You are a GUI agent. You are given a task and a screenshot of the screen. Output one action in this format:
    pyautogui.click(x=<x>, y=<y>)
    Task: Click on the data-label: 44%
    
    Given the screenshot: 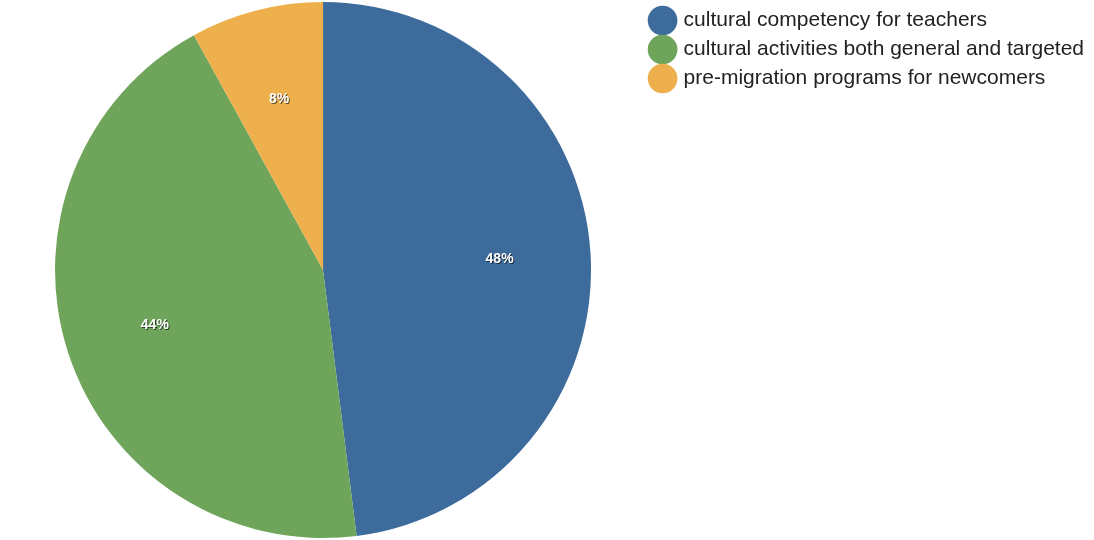 What is the action you would take?
    pyautogui.click(x=155, y=323)
    